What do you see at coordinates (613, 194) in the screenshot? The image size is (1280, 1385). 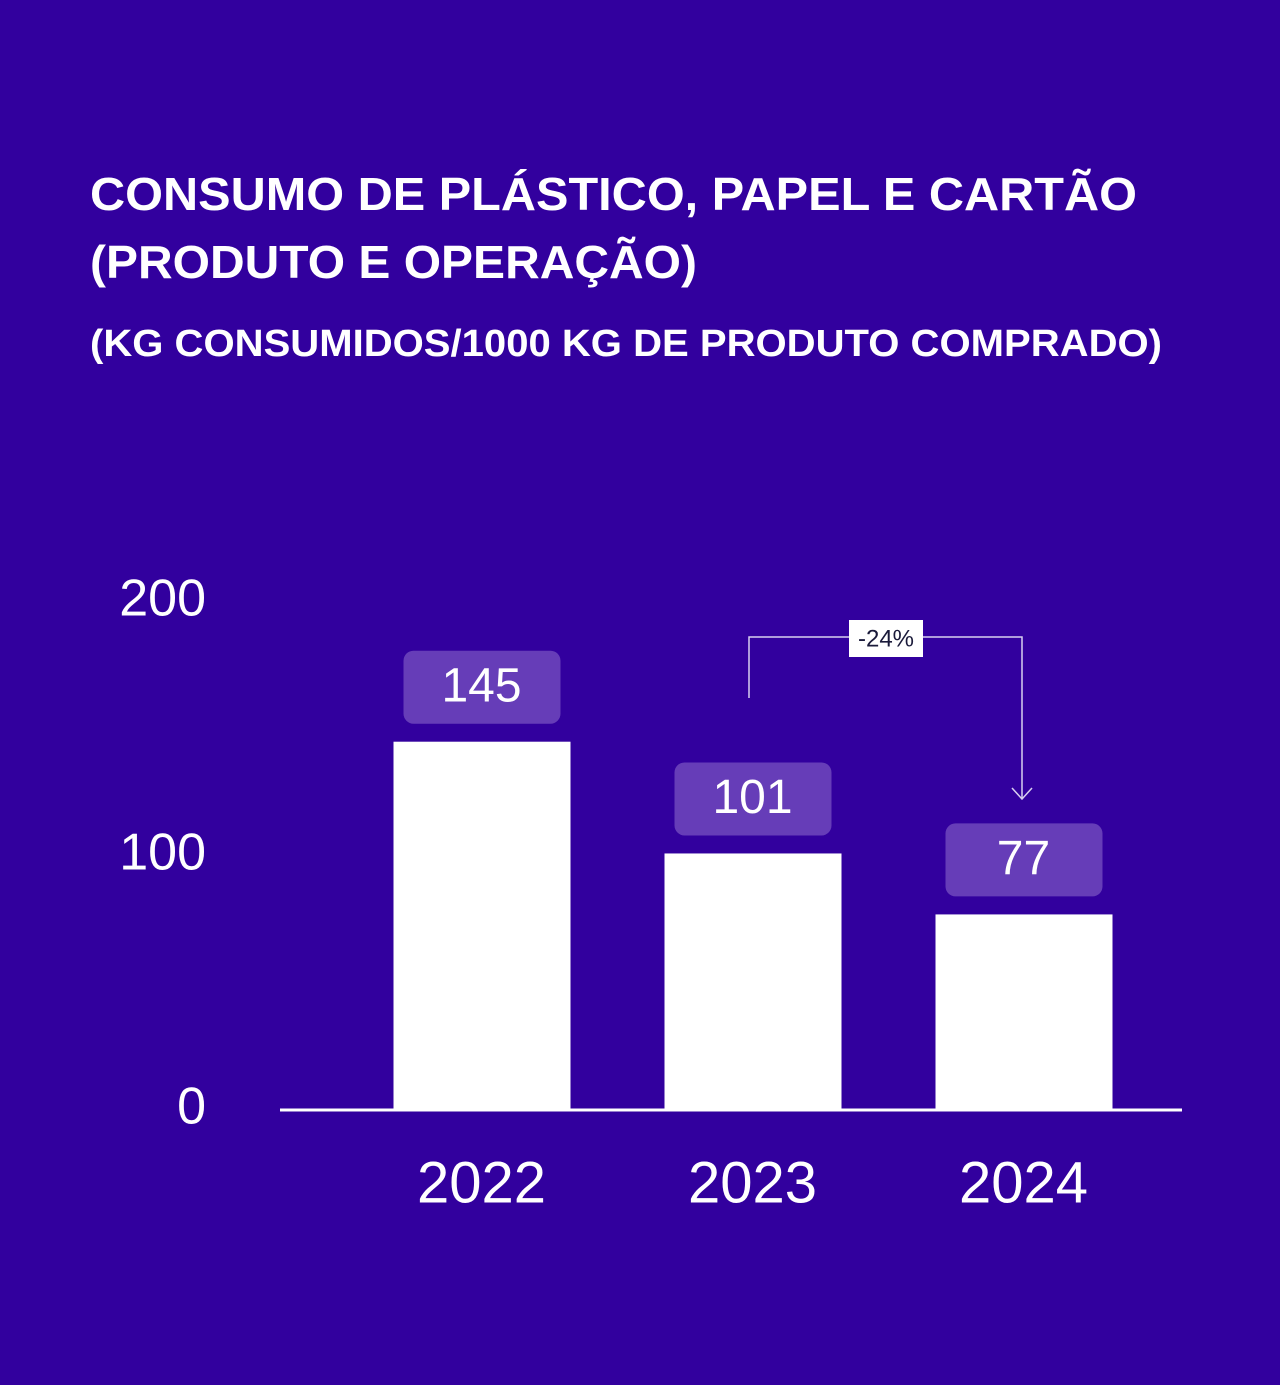 I see `chart-title: CONSUMO DE PLÁSTICO, PAPEL E CARTÃO` at bounding box center [613, 194].